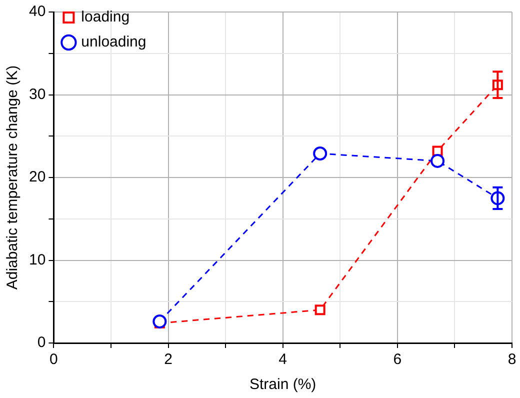 This screenshot has height=398, width=520. What do you see at coordinates (13, 177) in the screenshot?
I see `y-axis-title: Adiabatic temperature change (K)` at bounding box center [13, 177].